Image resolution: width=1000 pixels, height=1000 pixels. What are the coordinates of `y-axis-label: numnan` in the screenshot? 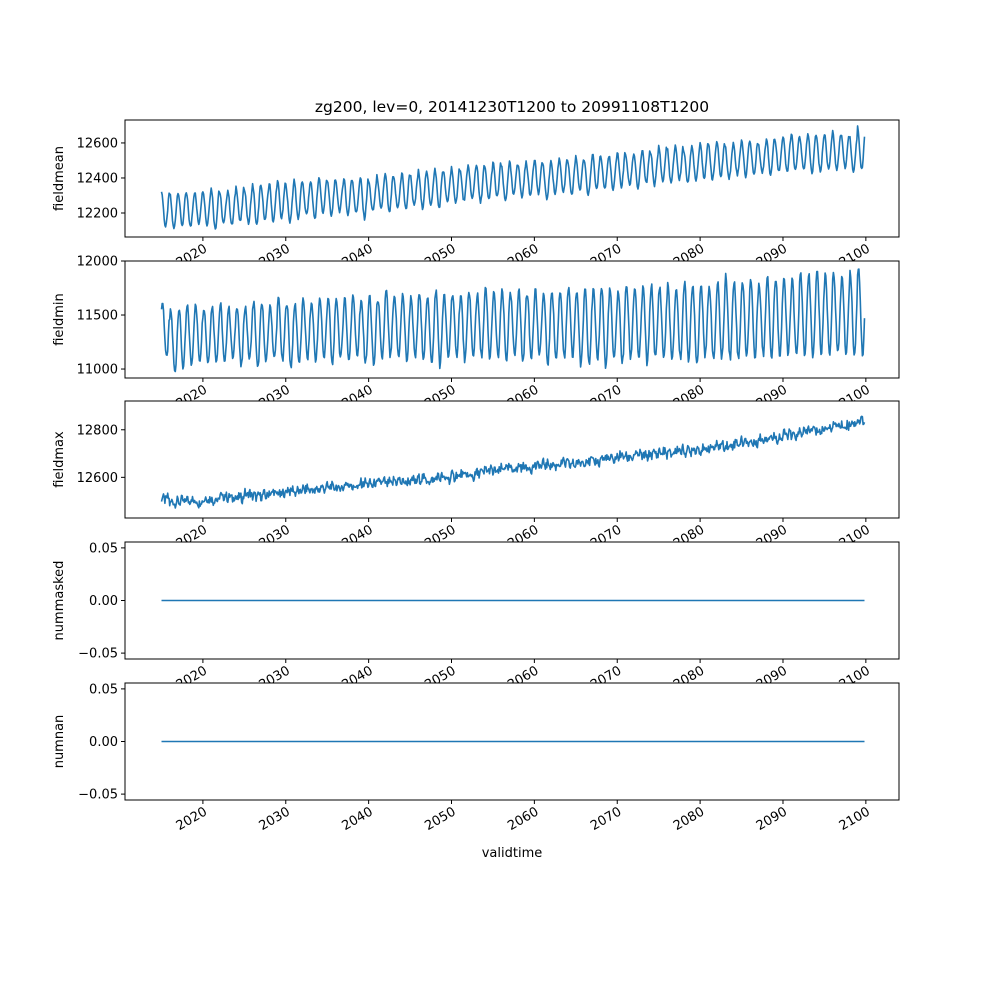 It's located at (59, 742).